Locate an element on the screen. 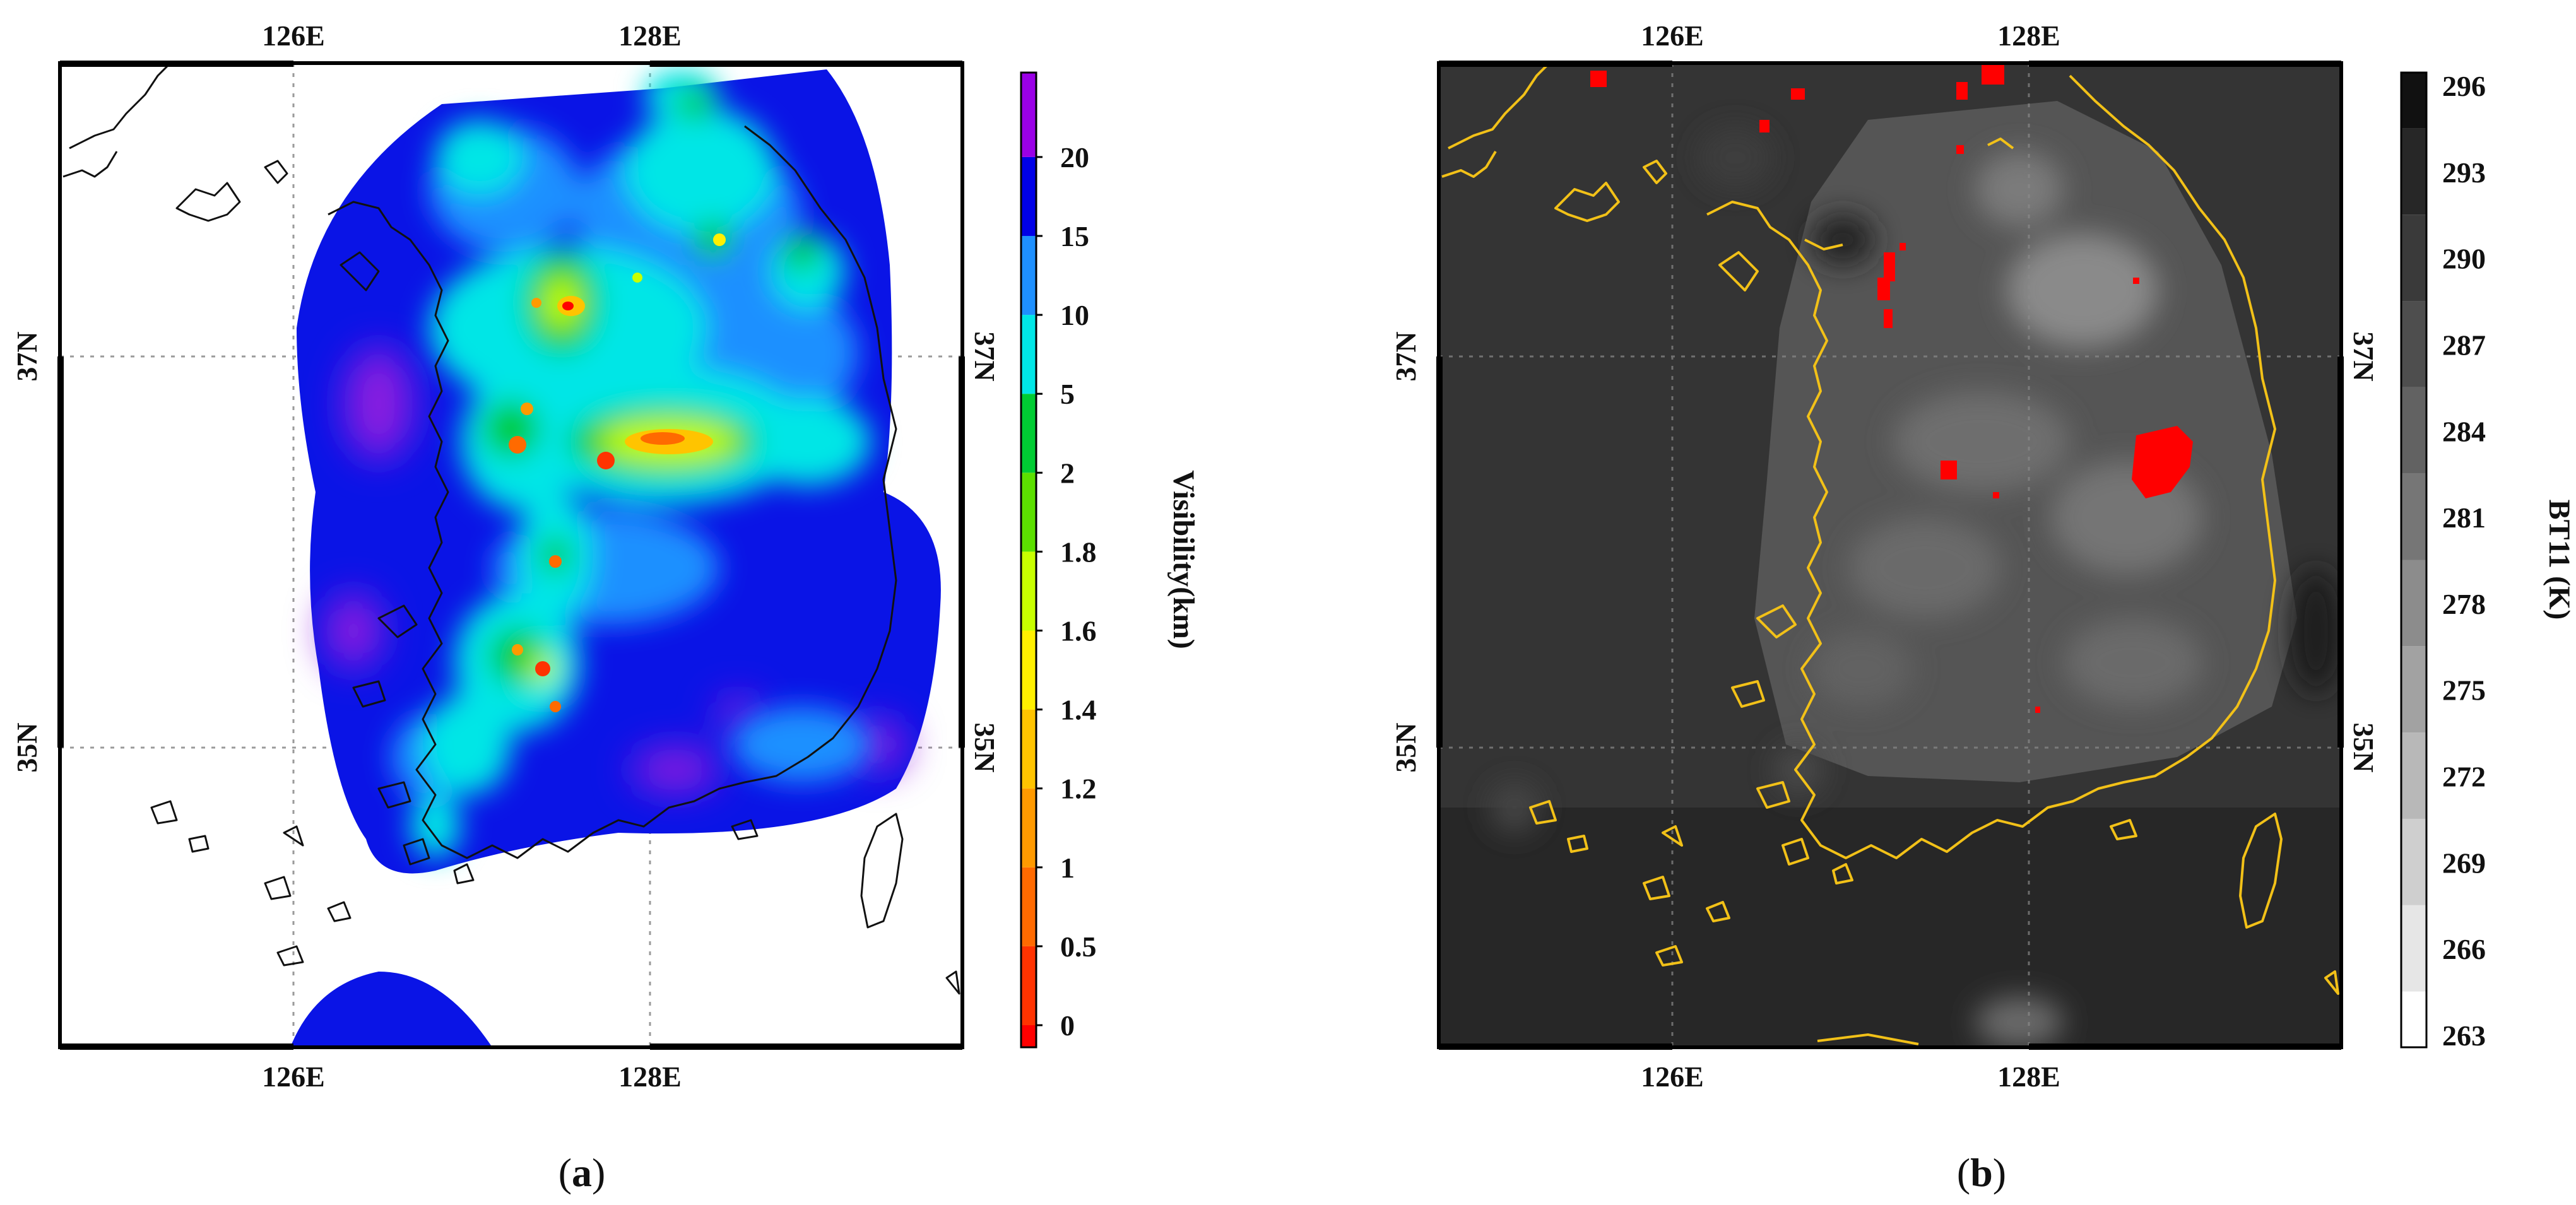  colorbar-b-tick-label: 284 is located at coordinates (2464, 431).